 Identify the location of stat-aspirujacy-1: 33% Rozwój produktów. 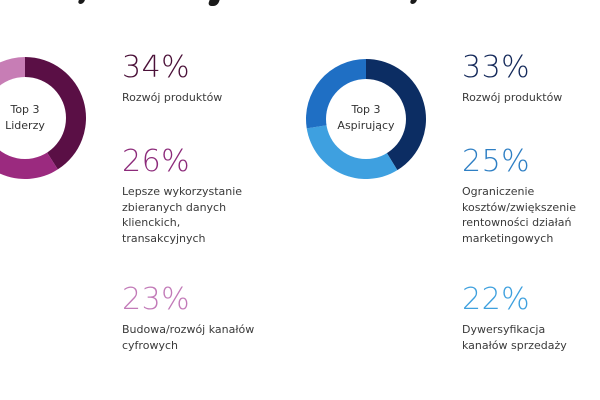
(531, 79).